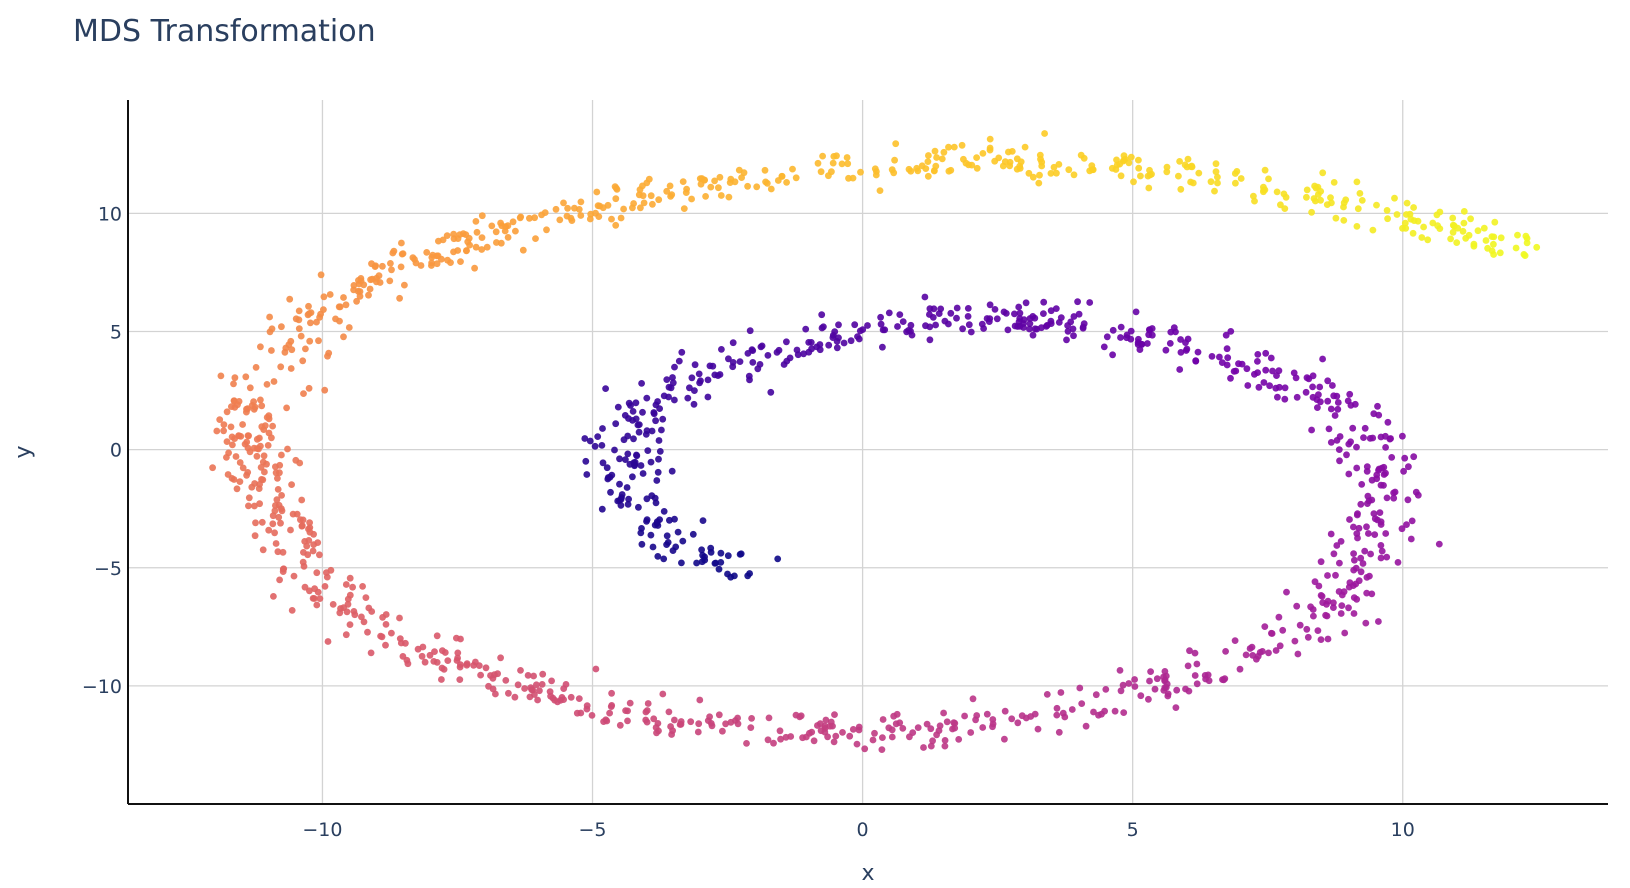 The image size is (1630, 888). What do you see at coordinates (110, 214) in the screenshot?
I see `y-tick-label: 10` at bounding box center [110, 214].